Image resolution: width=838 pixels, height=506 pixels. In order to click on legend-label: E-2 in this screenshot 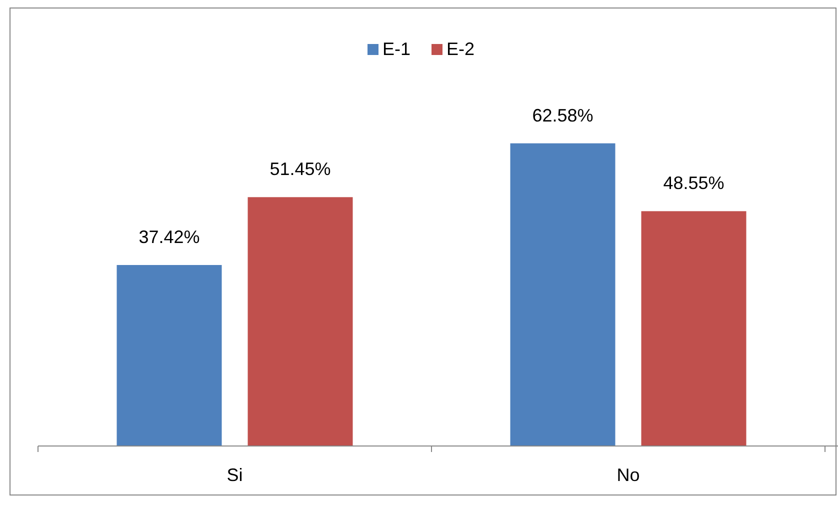, I will do `click(460, 49)`.